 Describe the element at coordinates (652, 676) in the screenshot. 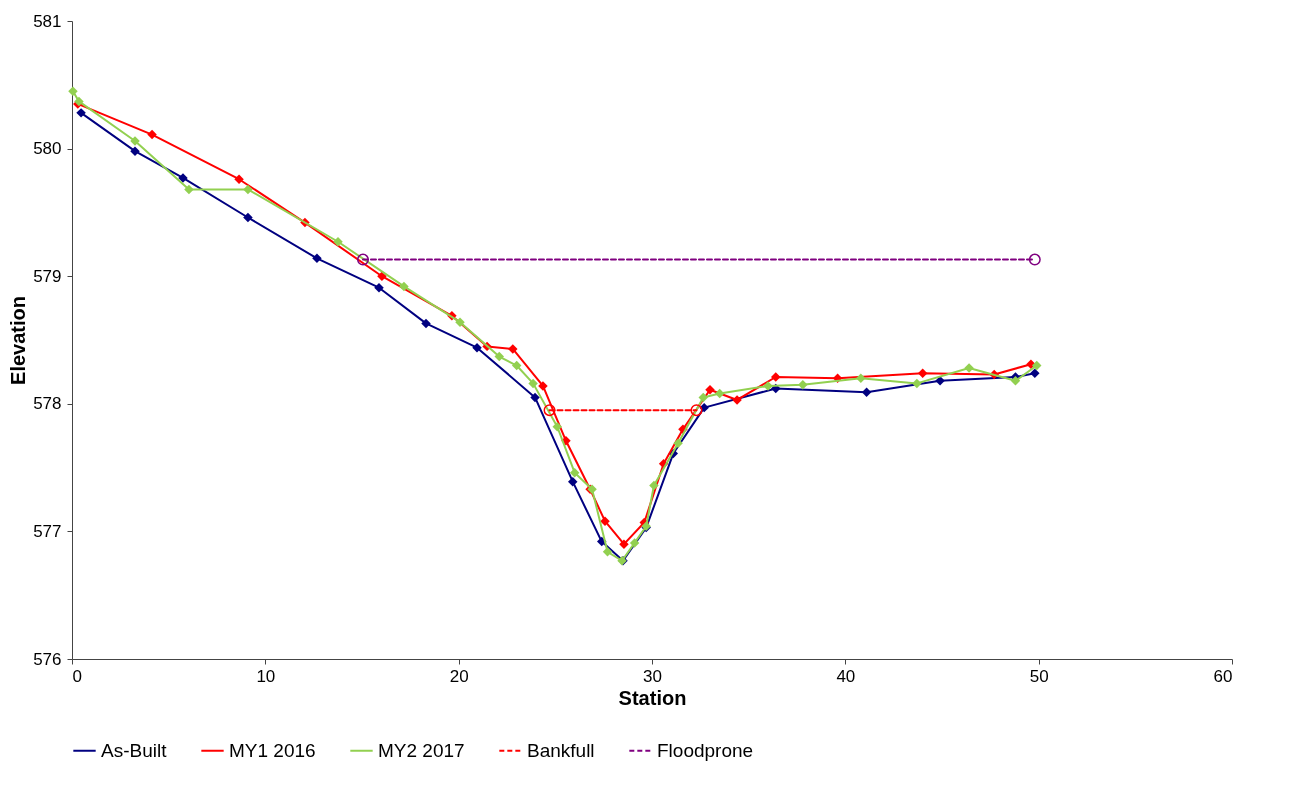

I see `x-tick-label: 30` at that location.